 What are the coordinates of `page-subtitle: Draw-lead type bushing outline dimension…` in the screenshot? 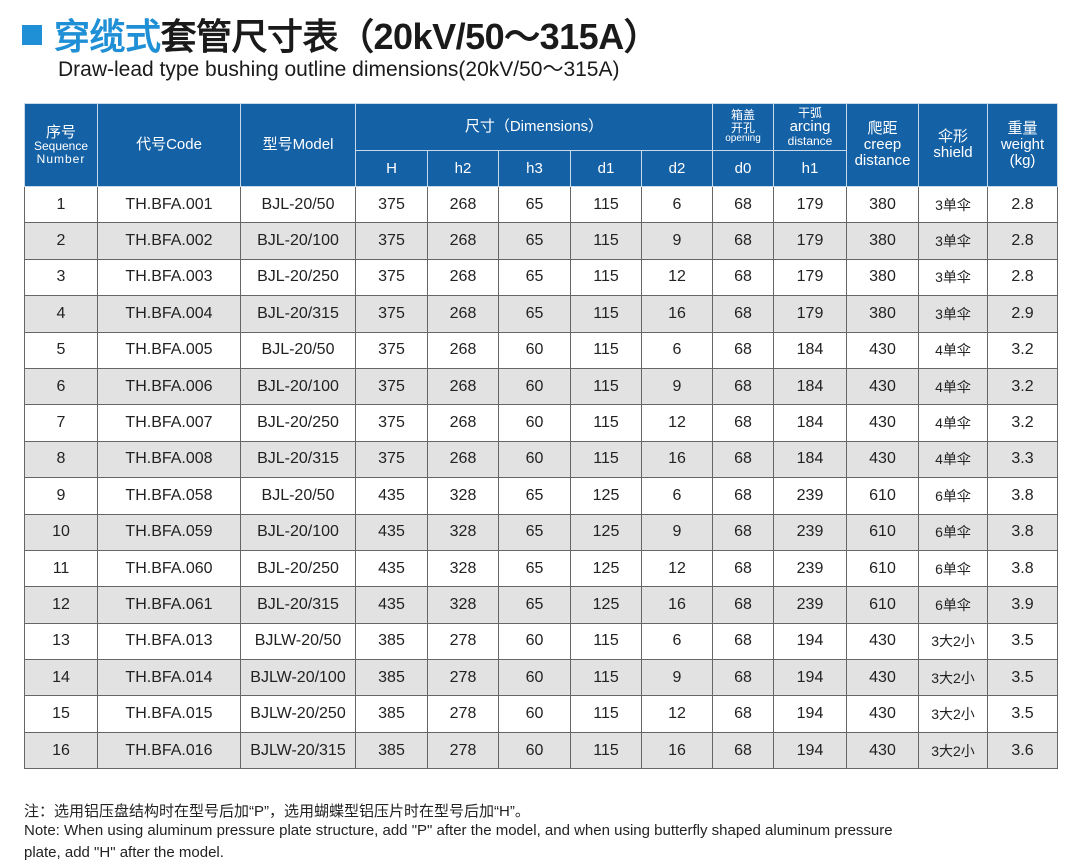 It's located at (339, 69).